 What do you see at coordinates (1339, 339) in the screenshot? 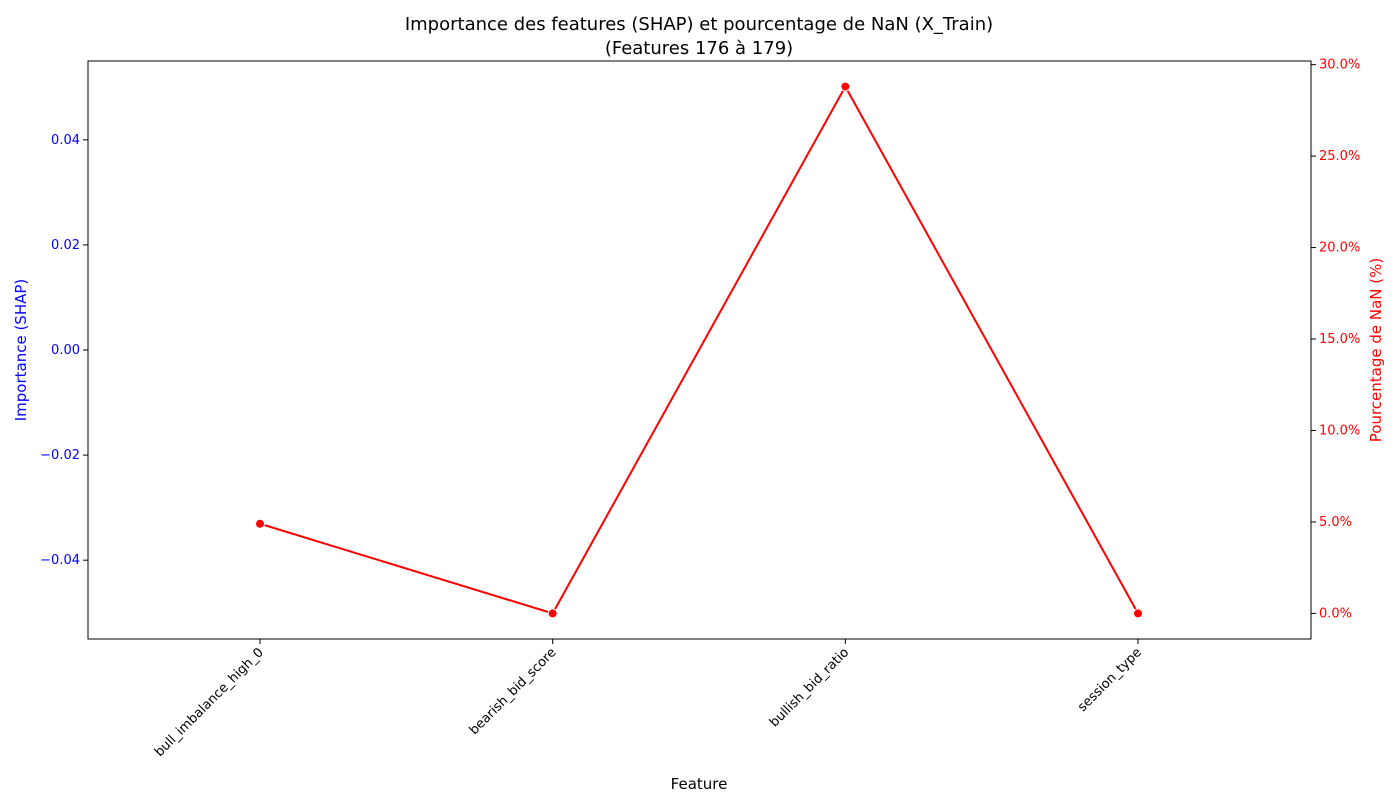
I see `right-y-tick-label: 15.0%` at bounding box center [1339, 339].